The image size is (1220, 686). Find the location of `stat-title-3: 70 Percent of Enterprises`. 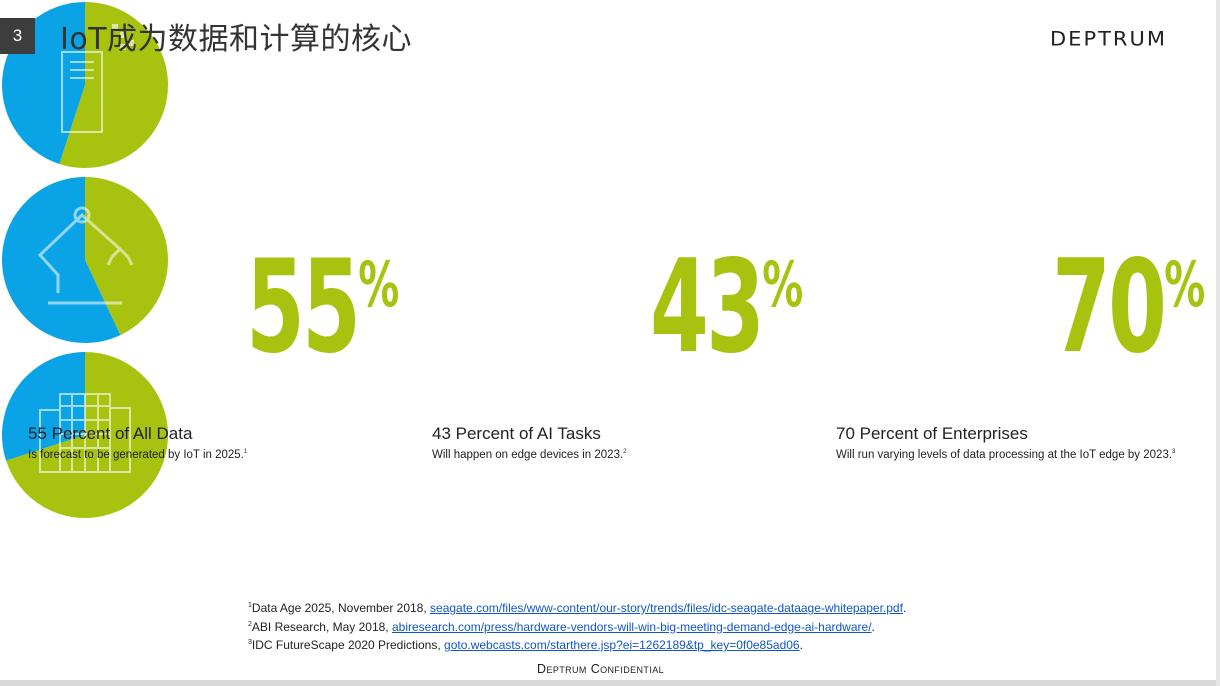

stat-title-3: 70 Percent of Enterprises is located at coordinates (932, 433).